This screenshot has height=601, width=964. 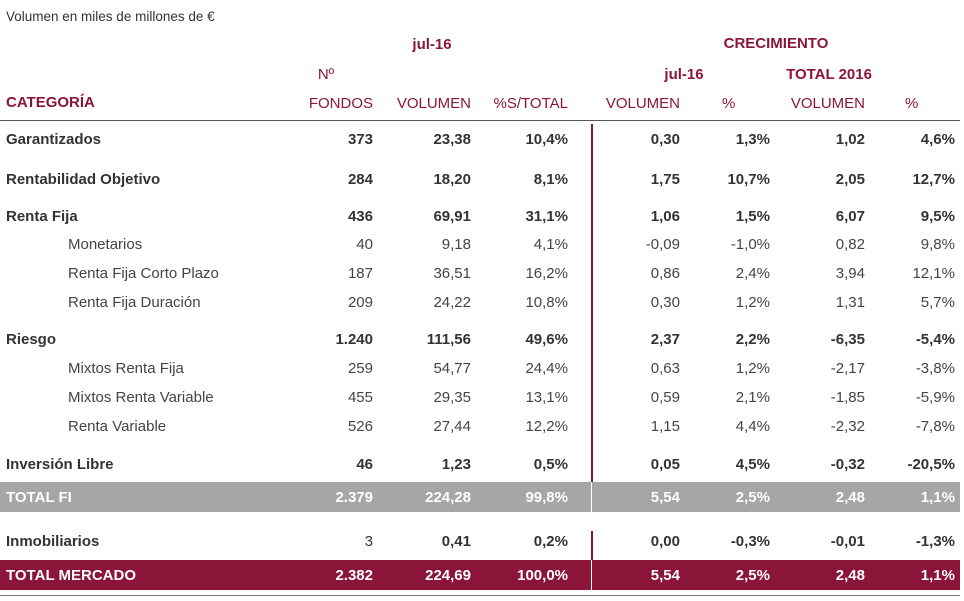 I want to click on cell-fondos: 436, so click(x=360, y=216).